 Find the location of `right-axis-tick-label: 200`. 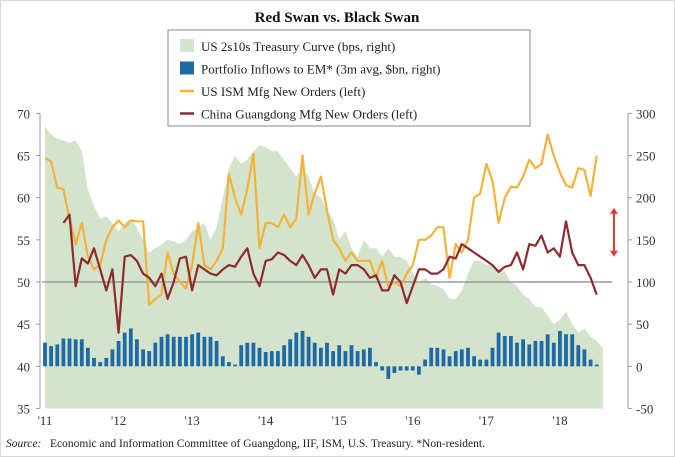

right-axis-tick-label: 200 is located at coordinates (646, 198).